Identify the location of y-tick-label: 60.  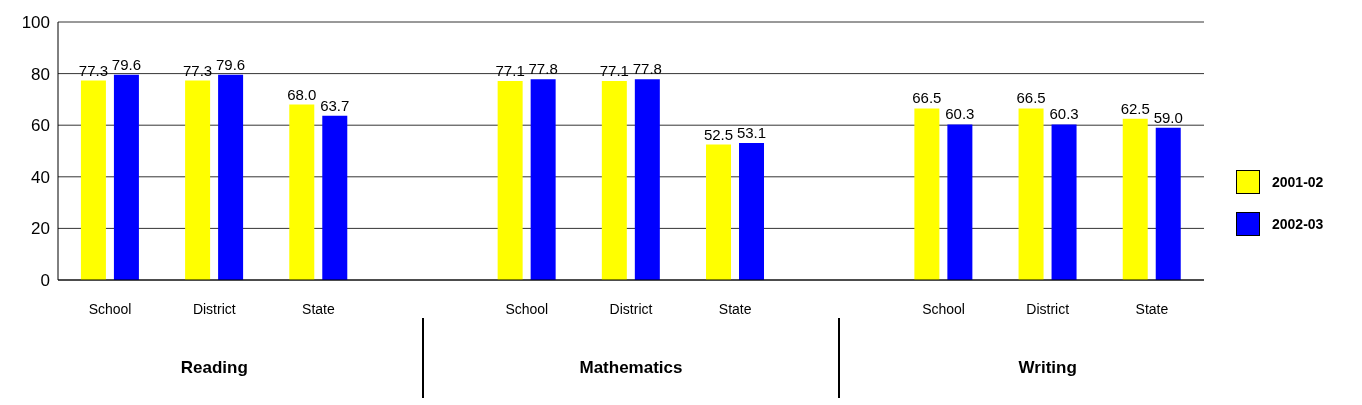
(40, 126).